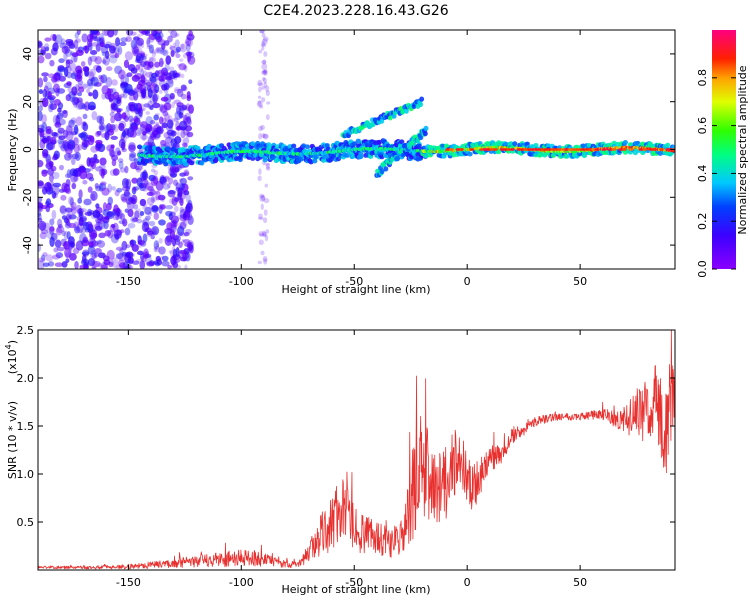 The width and height of the screenshot is (750, 600). I want to click on snr-x-tick-label: 0, so click(467, 582).